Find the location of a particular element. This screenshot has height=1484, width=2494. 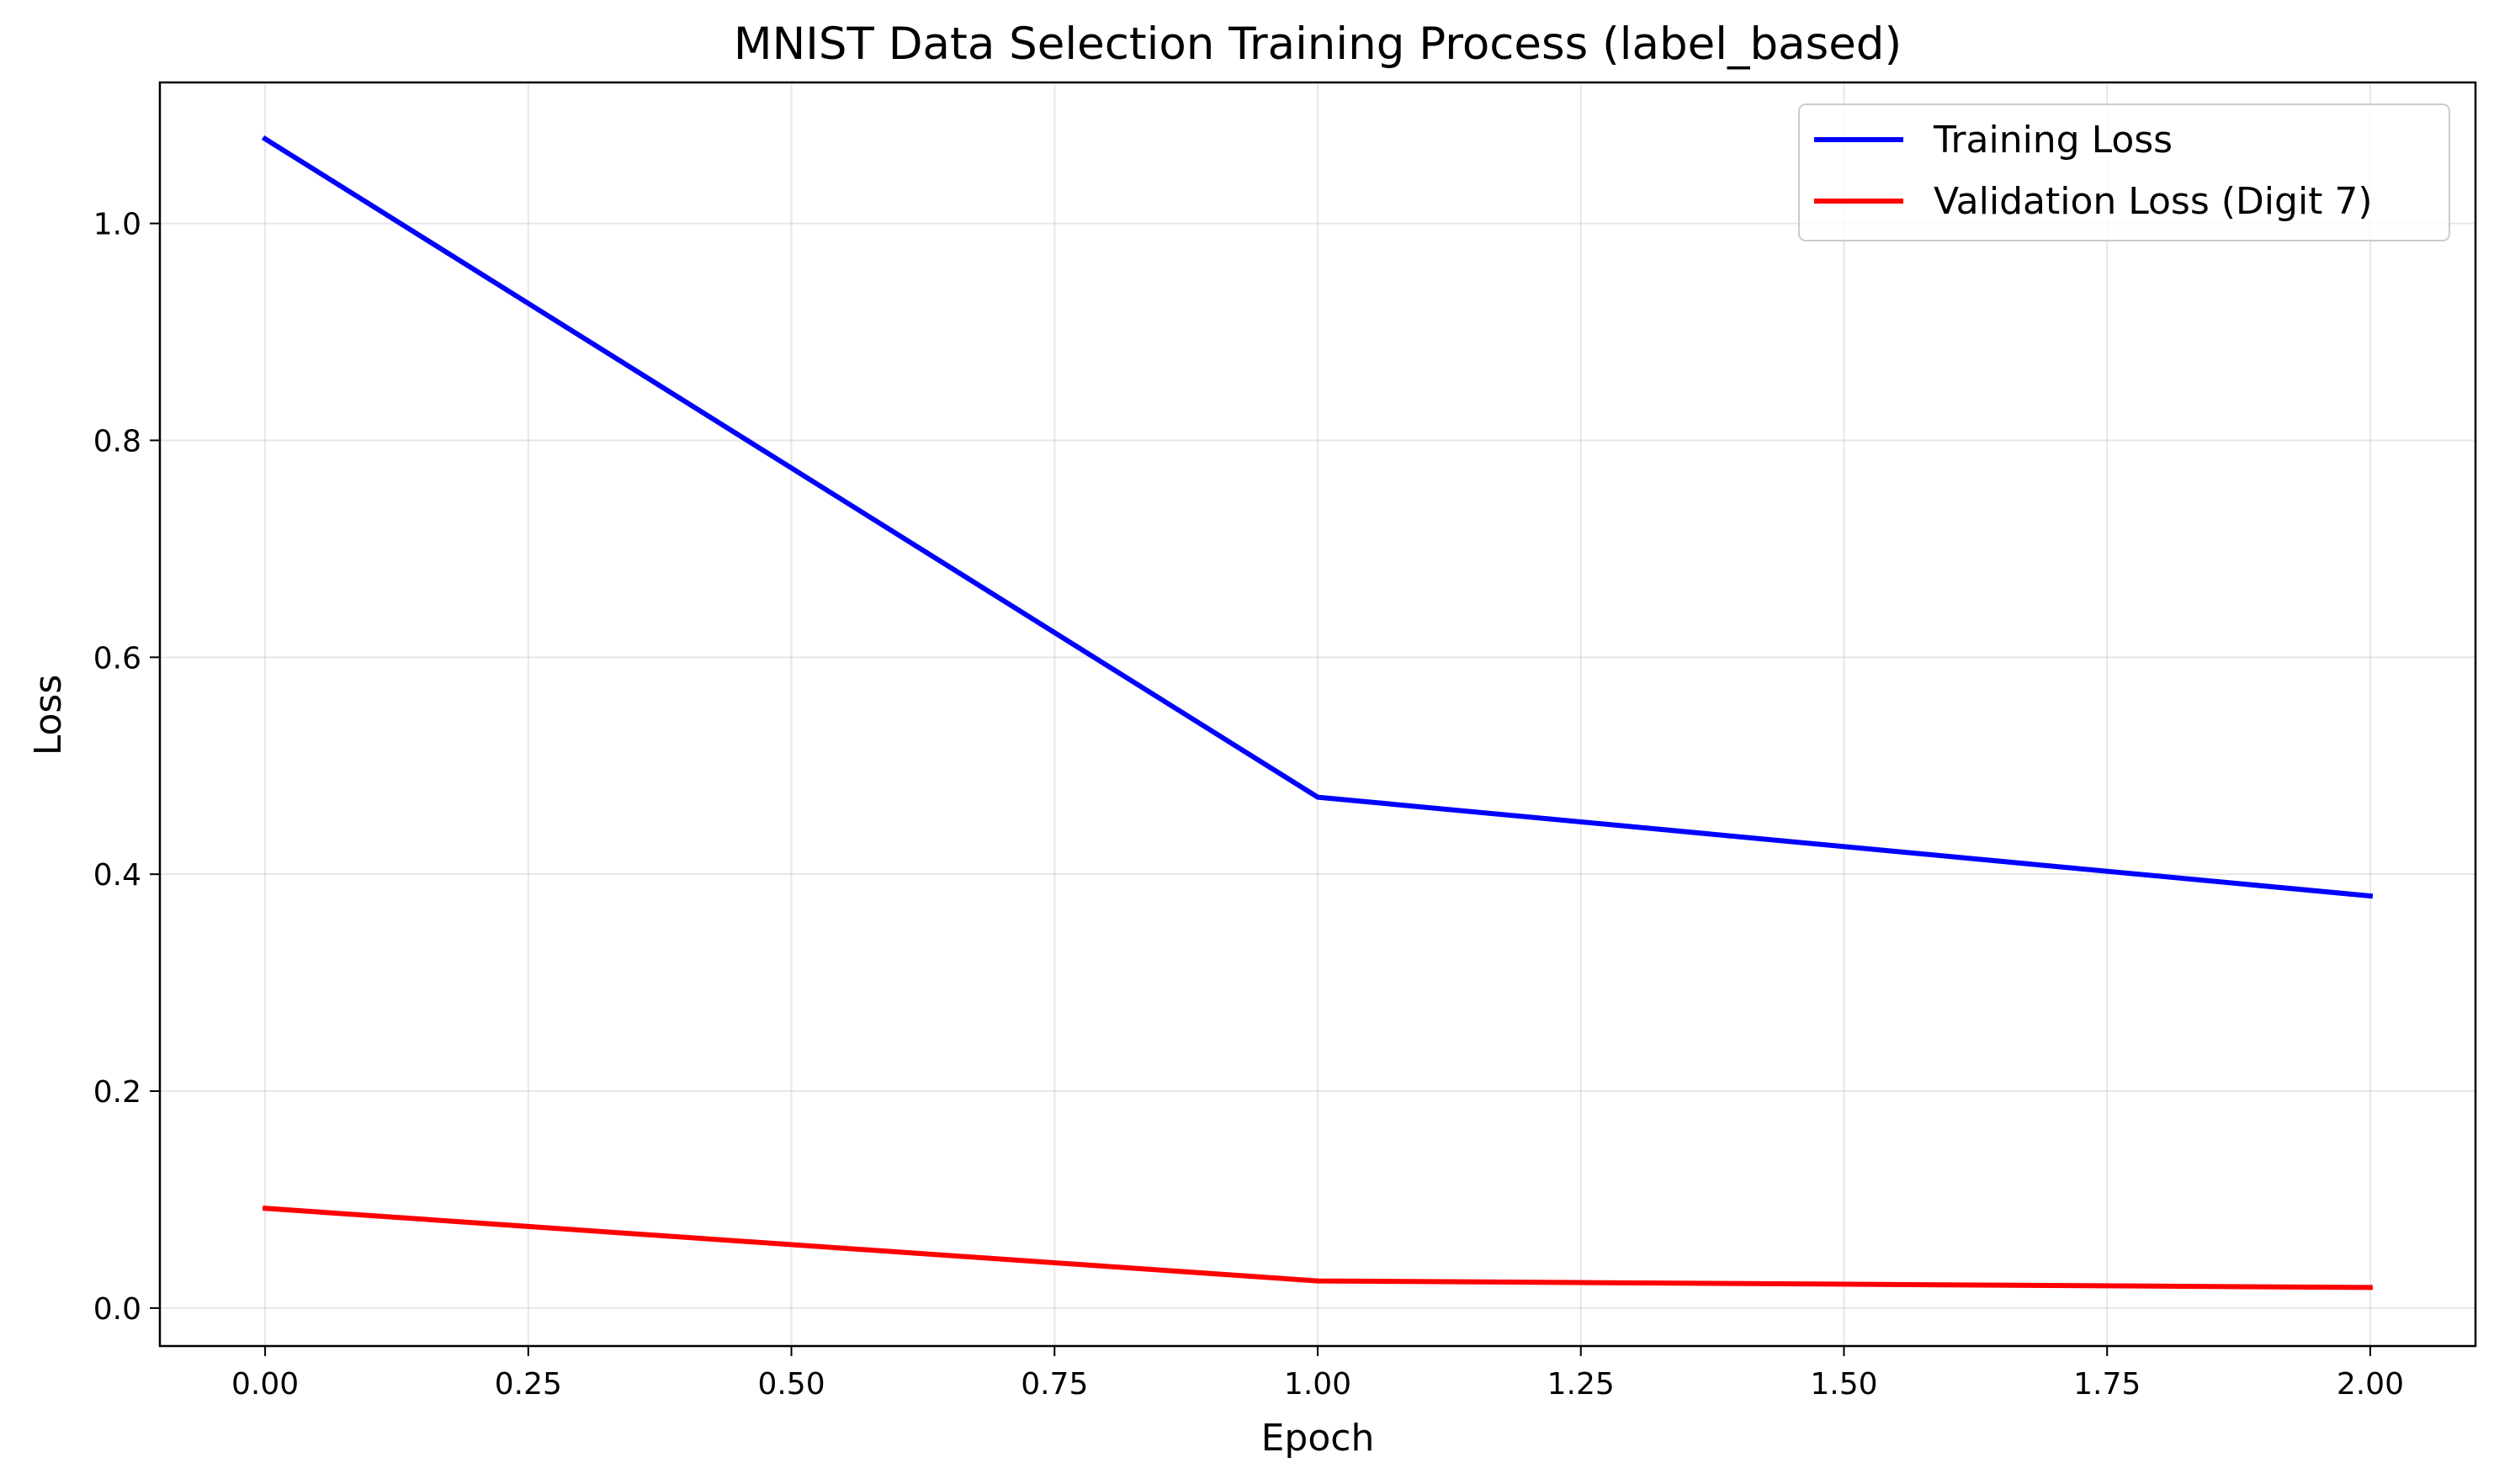

y-tick-label: 0.4 is located at coordinates (117, 876).